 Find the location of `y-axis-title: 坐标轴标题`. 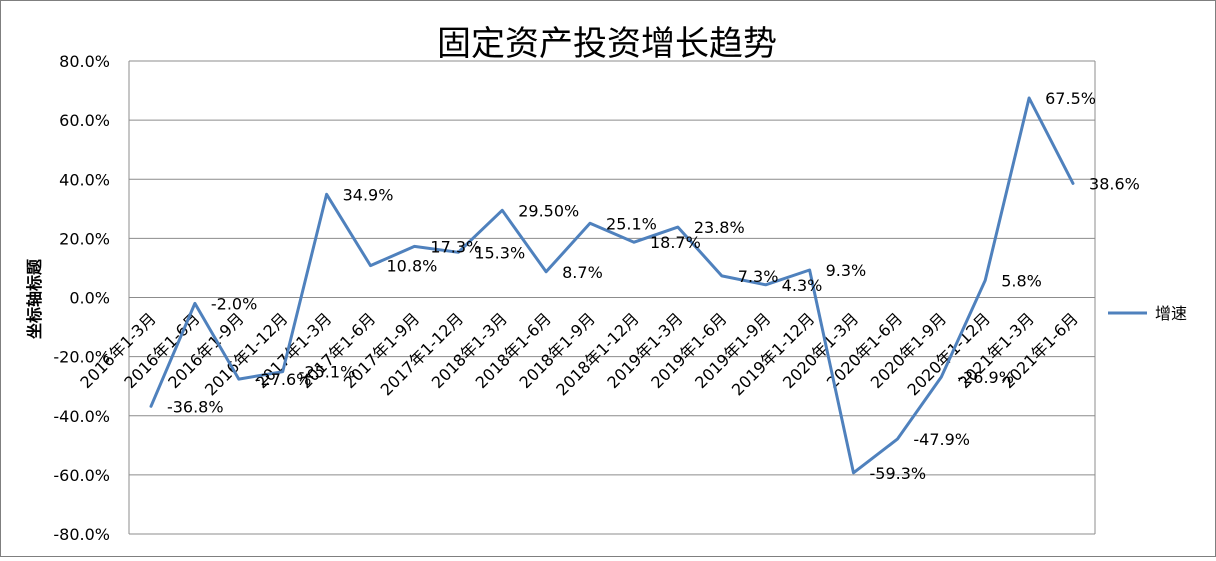

y-axis-title: 坐标轴标题 is located at coordinates (34, 298).